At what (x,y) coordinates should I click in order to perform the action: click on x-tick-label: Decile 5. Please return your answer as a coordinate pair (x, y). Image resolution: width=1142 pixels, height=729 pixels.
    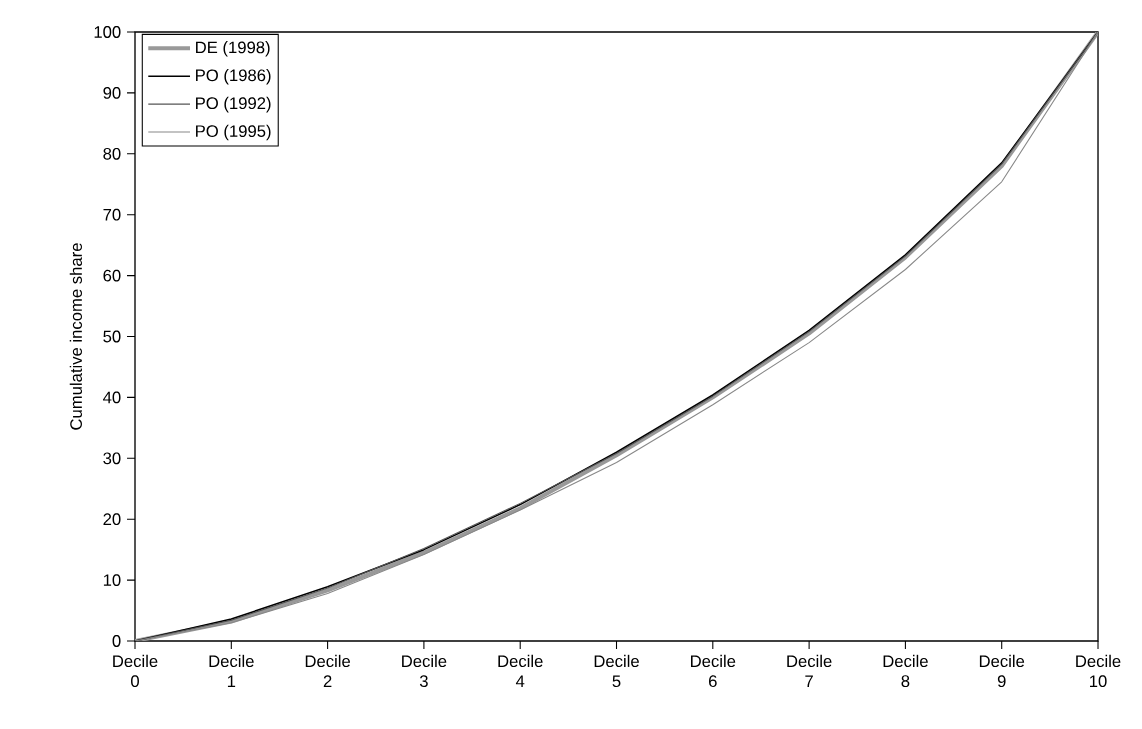
    Looking at the image, I should click on (616, 671).